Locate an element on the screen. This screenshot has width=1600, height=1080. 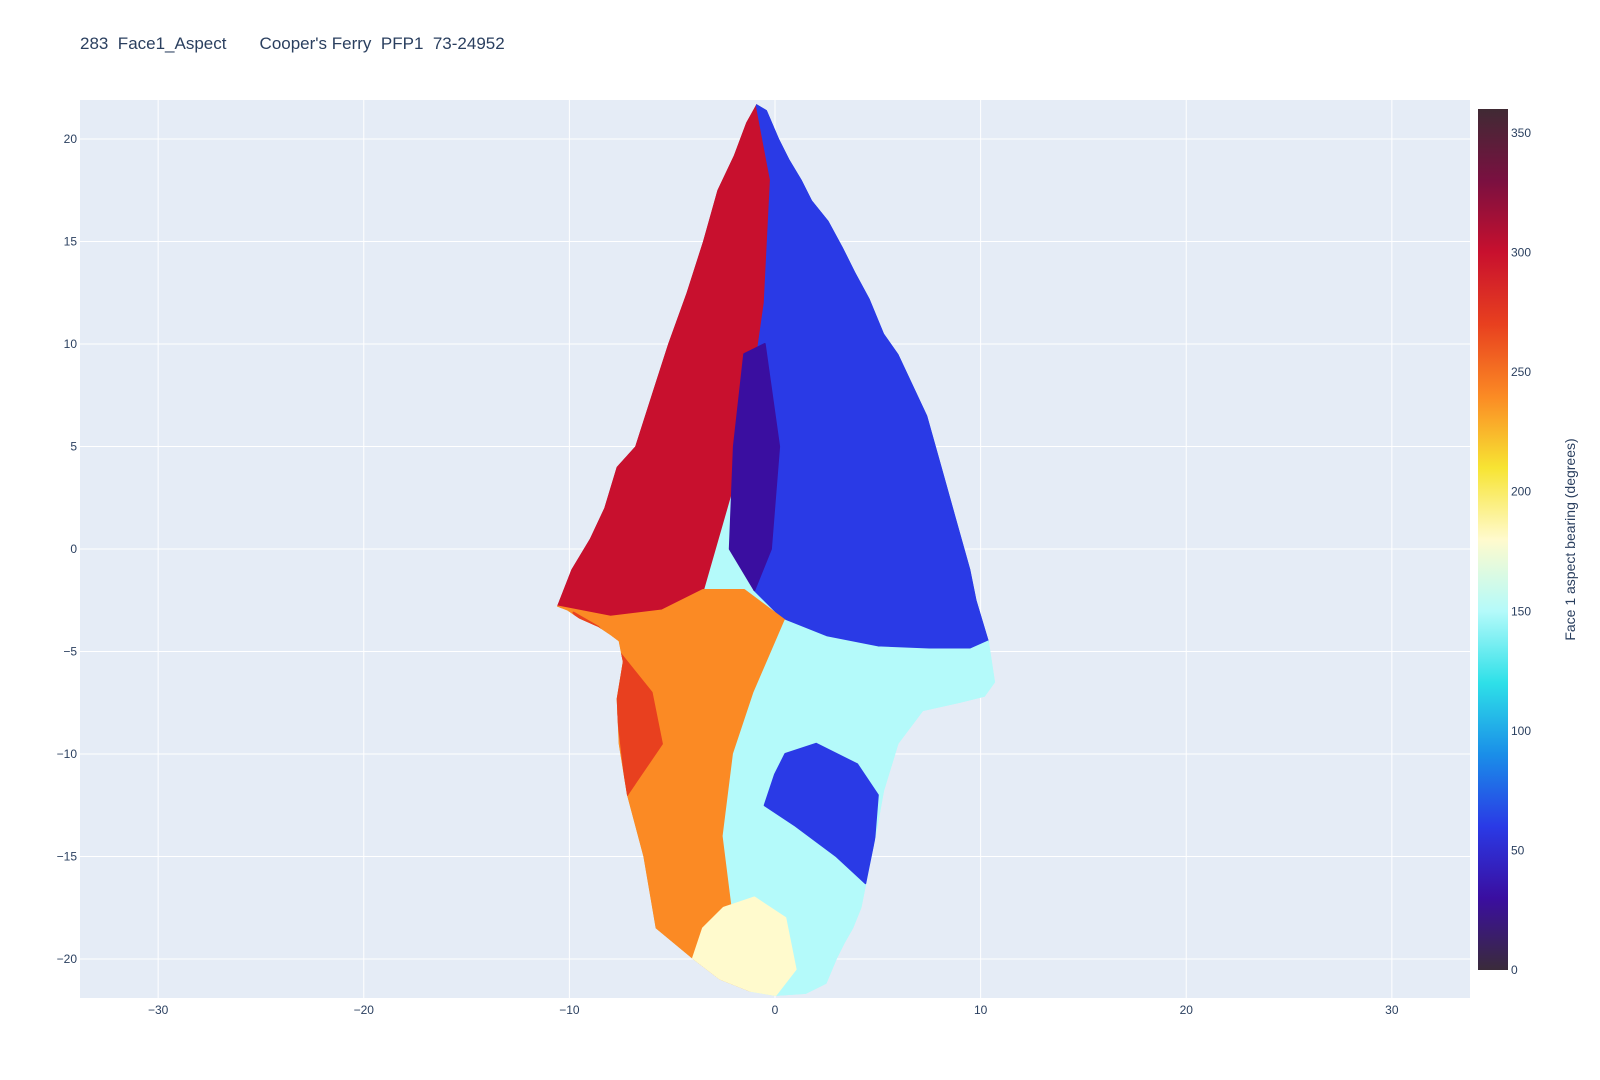
x-axis: −30 −20 −10 0 10 20 30 is located at coordinates (773, 1010).